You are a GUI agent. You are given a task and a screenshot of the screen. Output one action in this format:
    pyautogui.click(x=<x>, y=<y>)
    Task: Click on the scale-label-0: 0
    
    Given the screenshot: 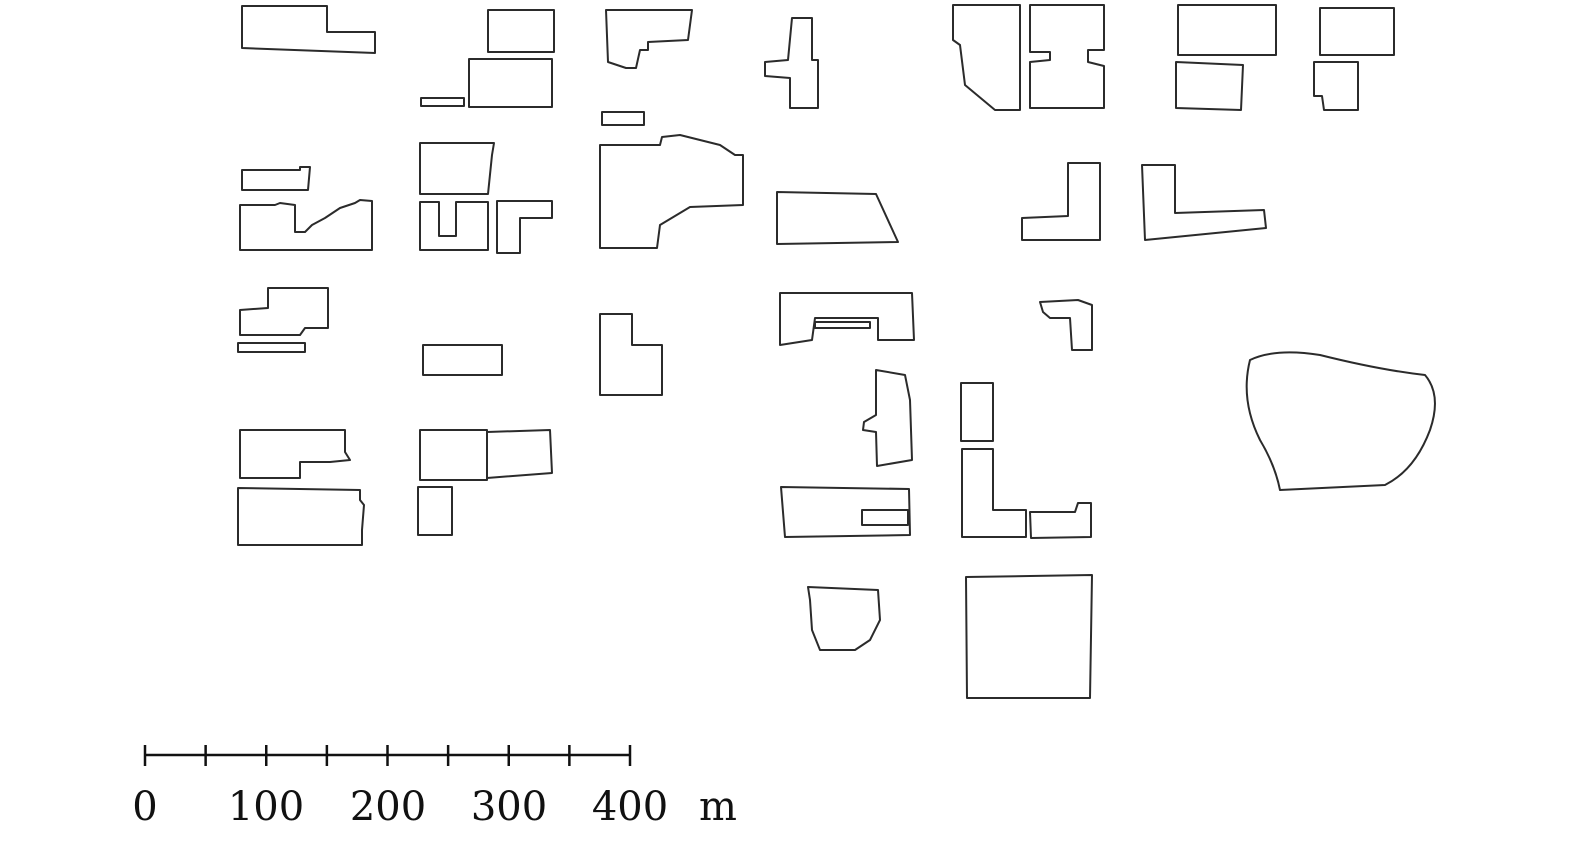 What is the action you would take?
    pyautogui.click(x=144, y=807)
    